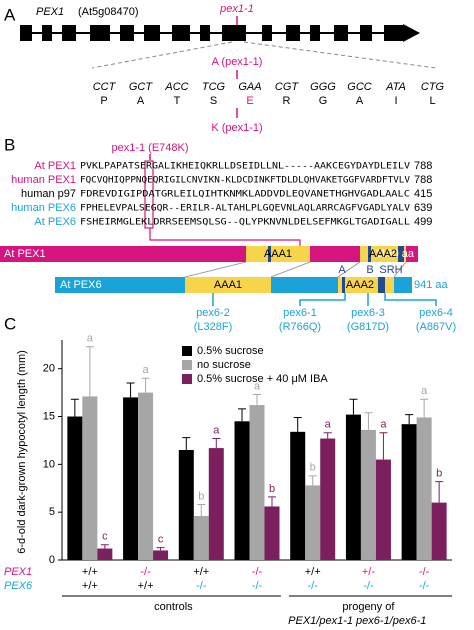 The width and height of the screenshot is (474, 630). Describe the element at coordinates (149, 194) in the screenshot. I see `mutation-box` at that location.